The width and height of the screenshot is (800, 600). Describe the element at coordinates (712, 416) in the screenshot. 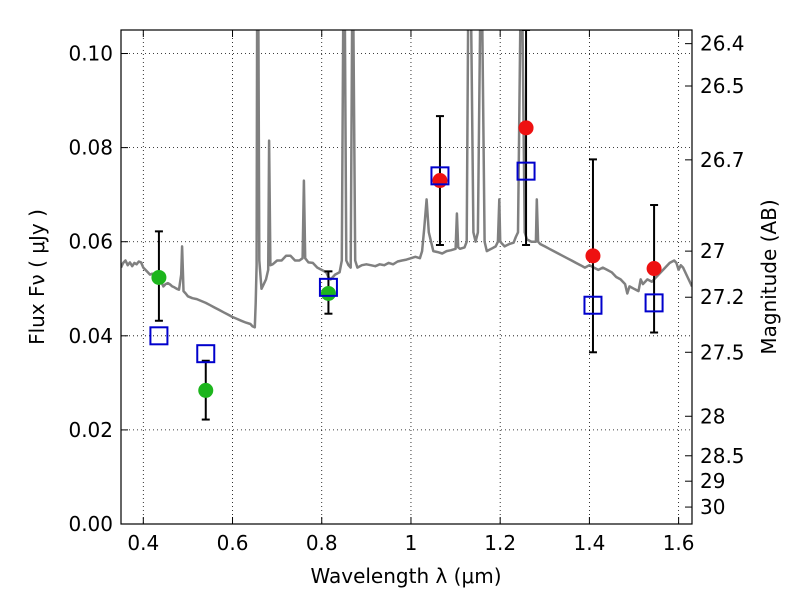

I see `y2-tick-label: 28` at that location.